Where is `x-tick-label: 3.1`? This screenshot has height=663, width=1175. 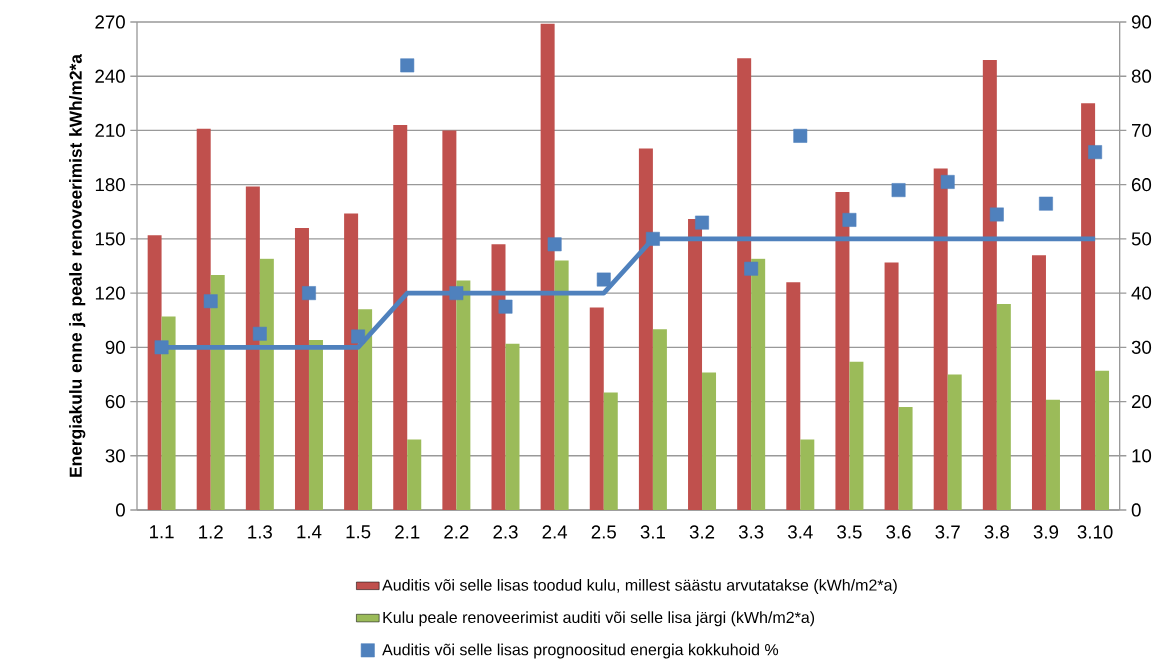 x-tick-label: 3.1 is located at coordinates (652, 532).